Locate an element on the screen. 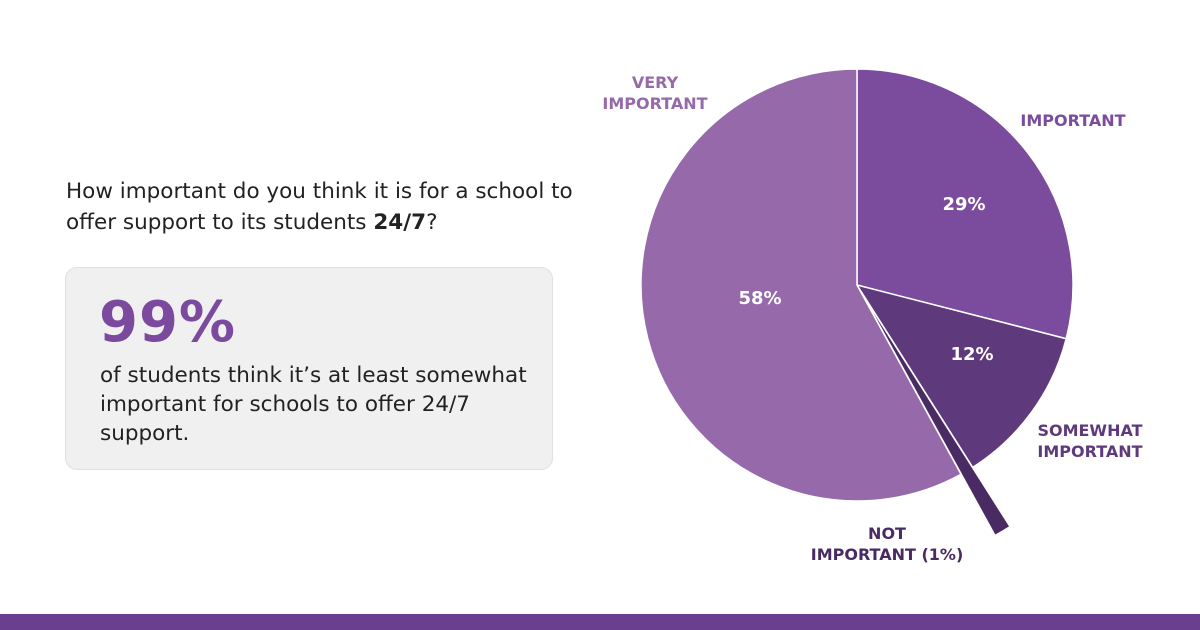 Image resolution: width=1200 pixels, height=630 pixels. question-emphasis: 24/7 is located at coordinates (400, 222).